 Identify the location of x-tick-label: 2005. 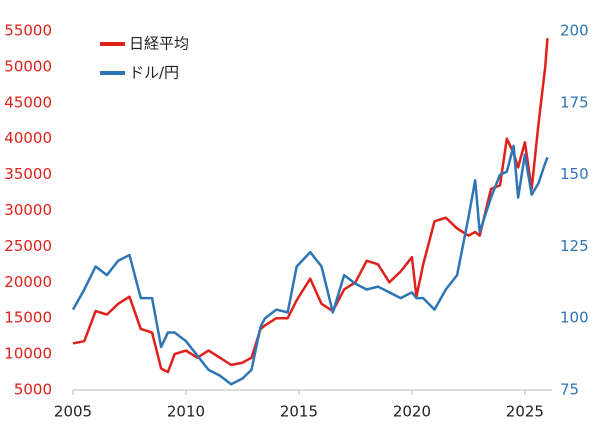
(73, 412).